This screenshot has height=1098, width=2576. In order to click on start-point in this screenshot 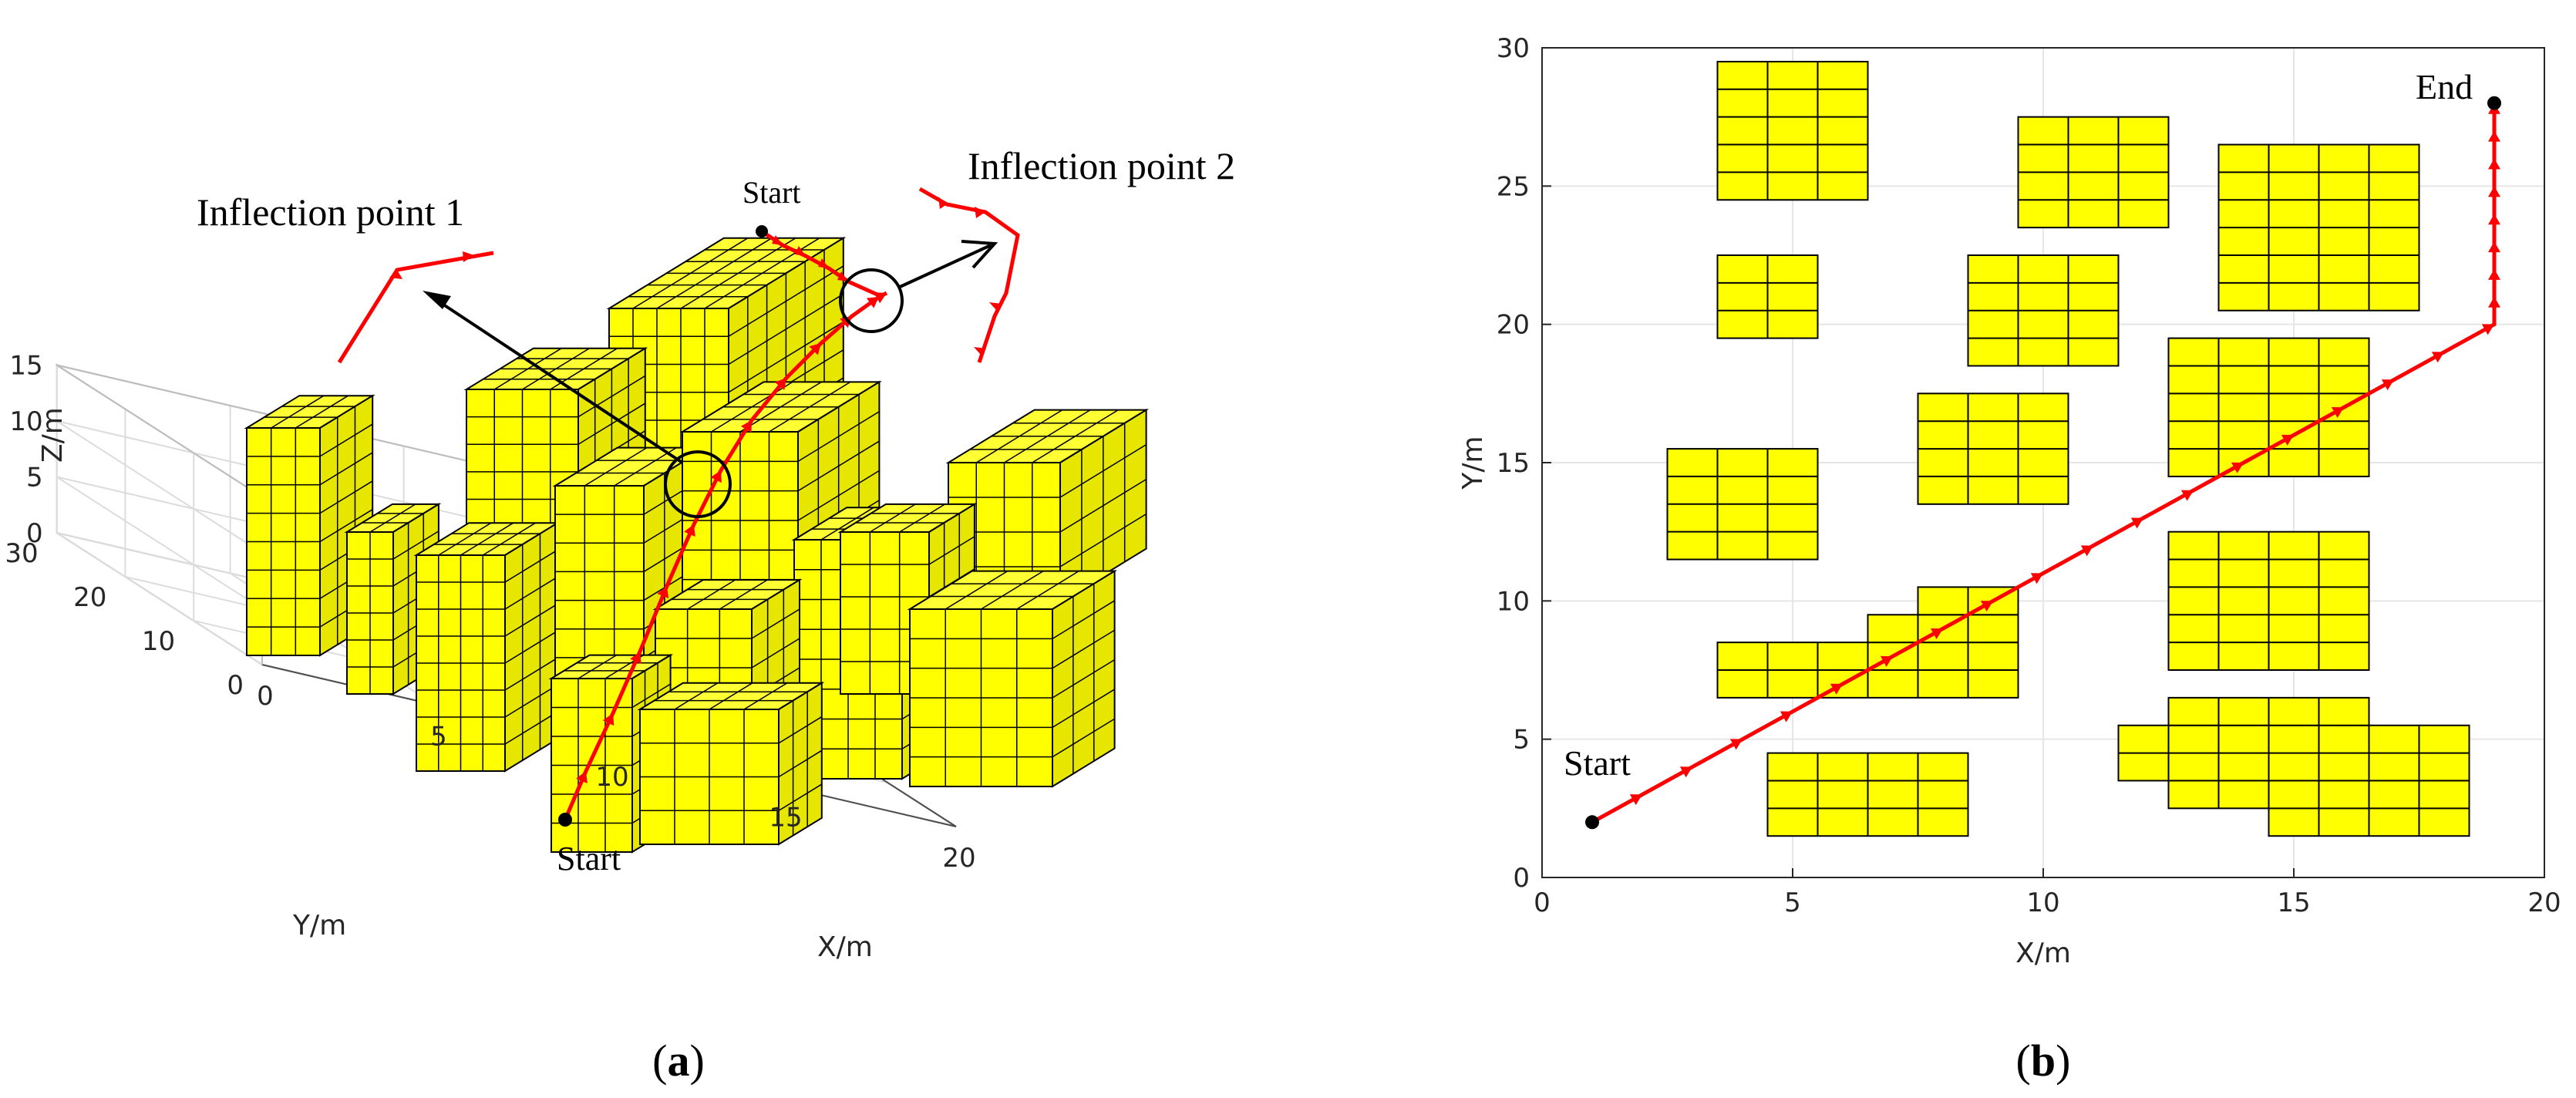, I will do `click(565, 820)`.